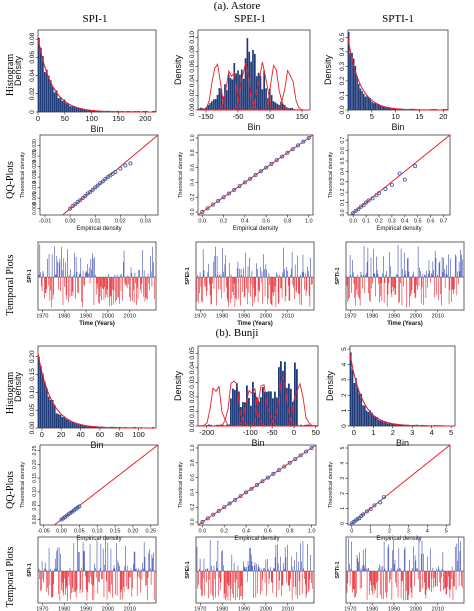 The width and height of the screenshot is (474, 611). I want to click on y-tick-label: 0.05, so click(35, 506).